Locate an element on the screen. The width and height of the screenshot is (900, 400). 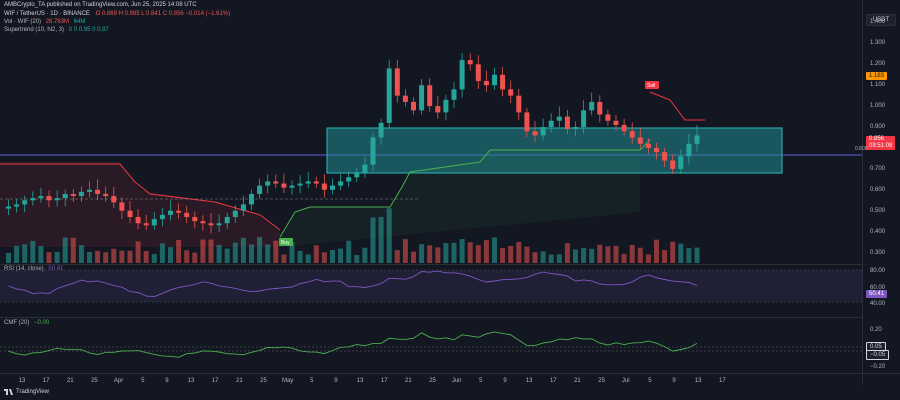
price-axis-label: 0.600 is located at coordinates (878, 189).